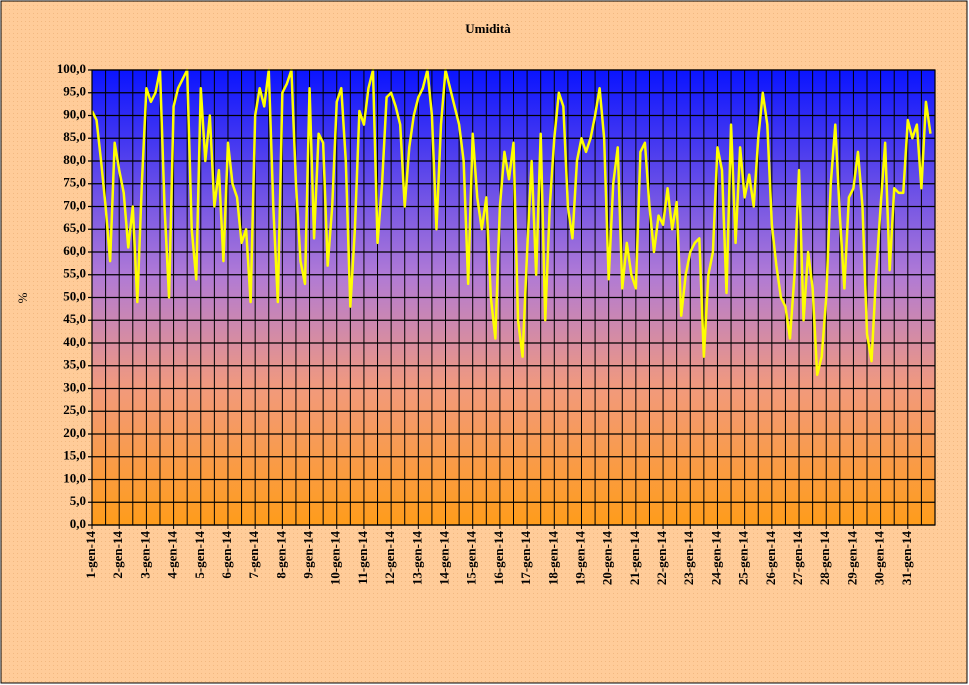 This screenshot has width=969, height=685. I want to click on y-tick-label: 25,0, so click(74, 409).